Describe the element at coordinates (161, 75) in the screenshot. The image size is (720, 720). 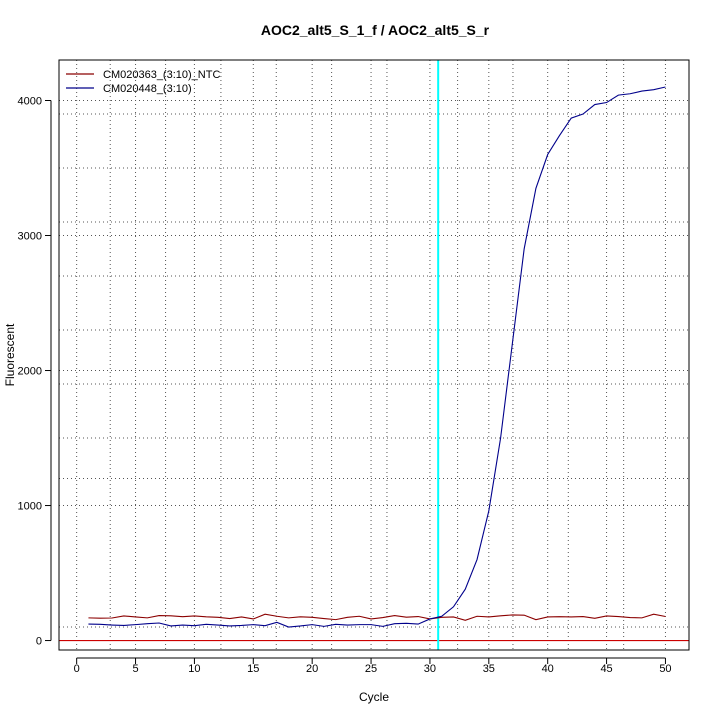
I see `legend-label: CM020363_(3:10)_NTC` at that location.